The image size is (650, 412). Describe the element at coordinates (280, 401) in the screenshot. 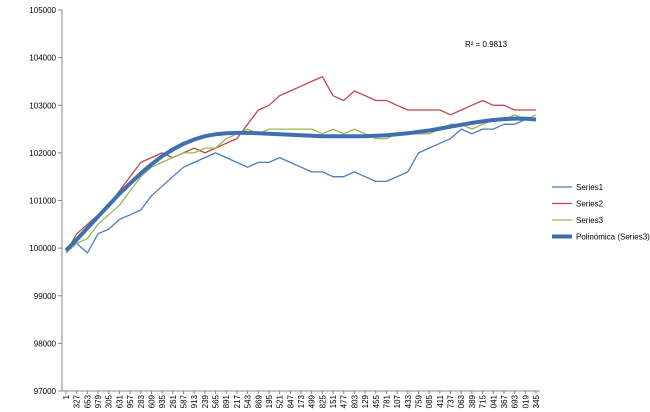

I see `x-tick-label: 521` at that location.